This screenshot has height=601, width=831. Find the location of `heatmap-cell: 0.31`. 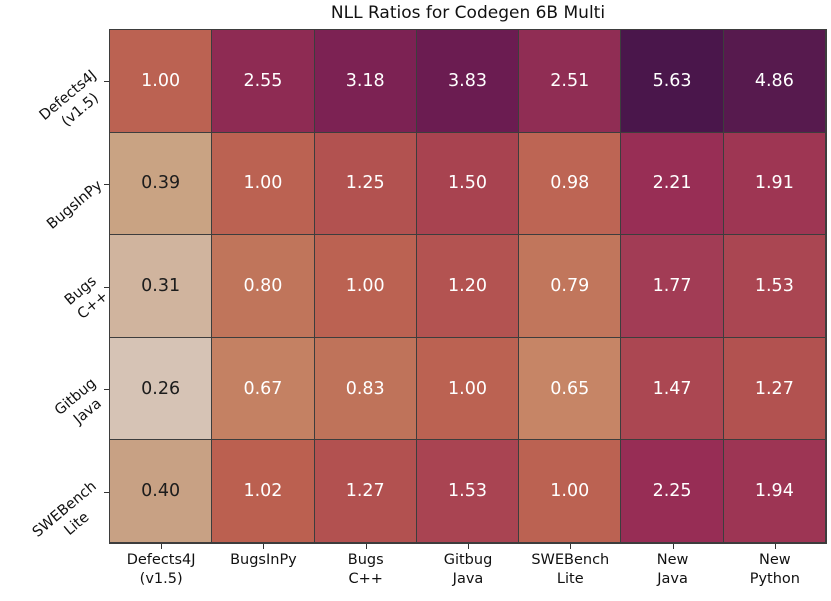

heatmap-cell: 0.31 is located at coordinates (161, 286).